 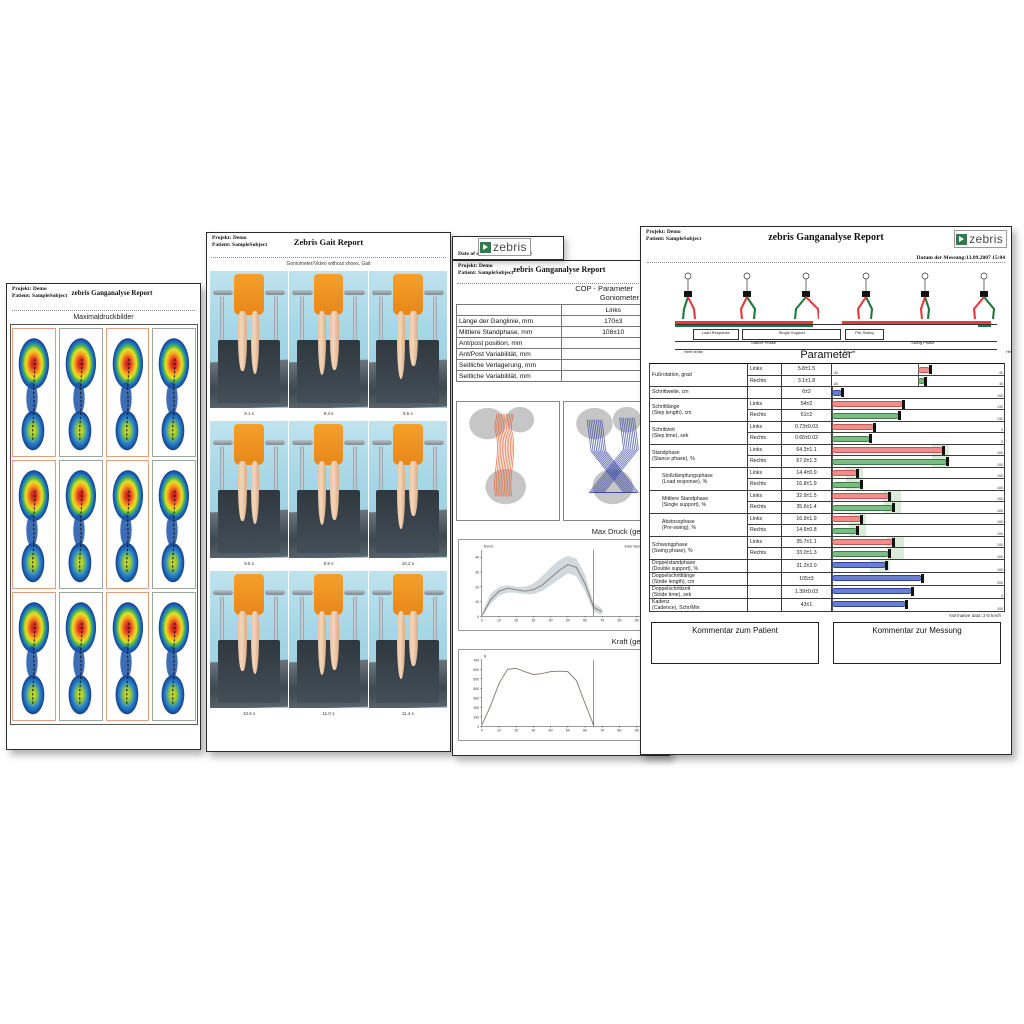 What do you see at coordinates (672, 550) in the screenshot?
I see `parameter-name-line: (Swing phase), %` at bounding box center [672, 550].